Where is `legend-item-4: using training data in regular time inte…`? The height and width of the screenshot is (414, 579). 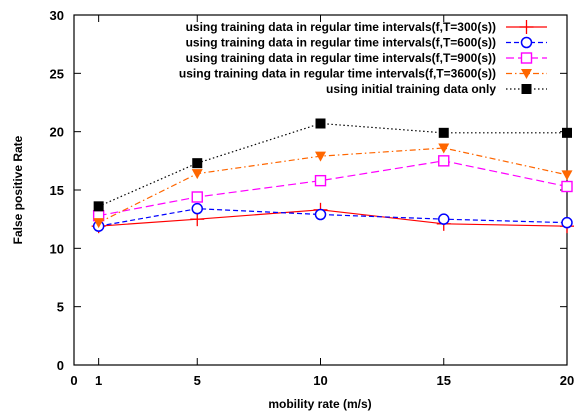 legend-item-4: using training data in regular time inte… is located at coordinates (363, 74).